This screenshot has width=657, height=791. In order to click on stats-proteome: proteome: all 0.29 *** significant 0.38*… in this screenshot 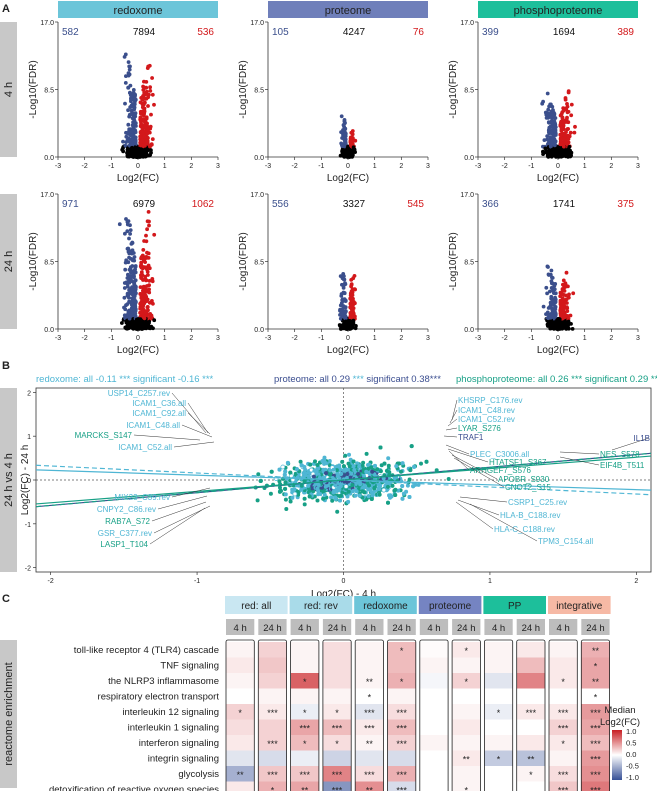, I will do `click(357, 379)`.